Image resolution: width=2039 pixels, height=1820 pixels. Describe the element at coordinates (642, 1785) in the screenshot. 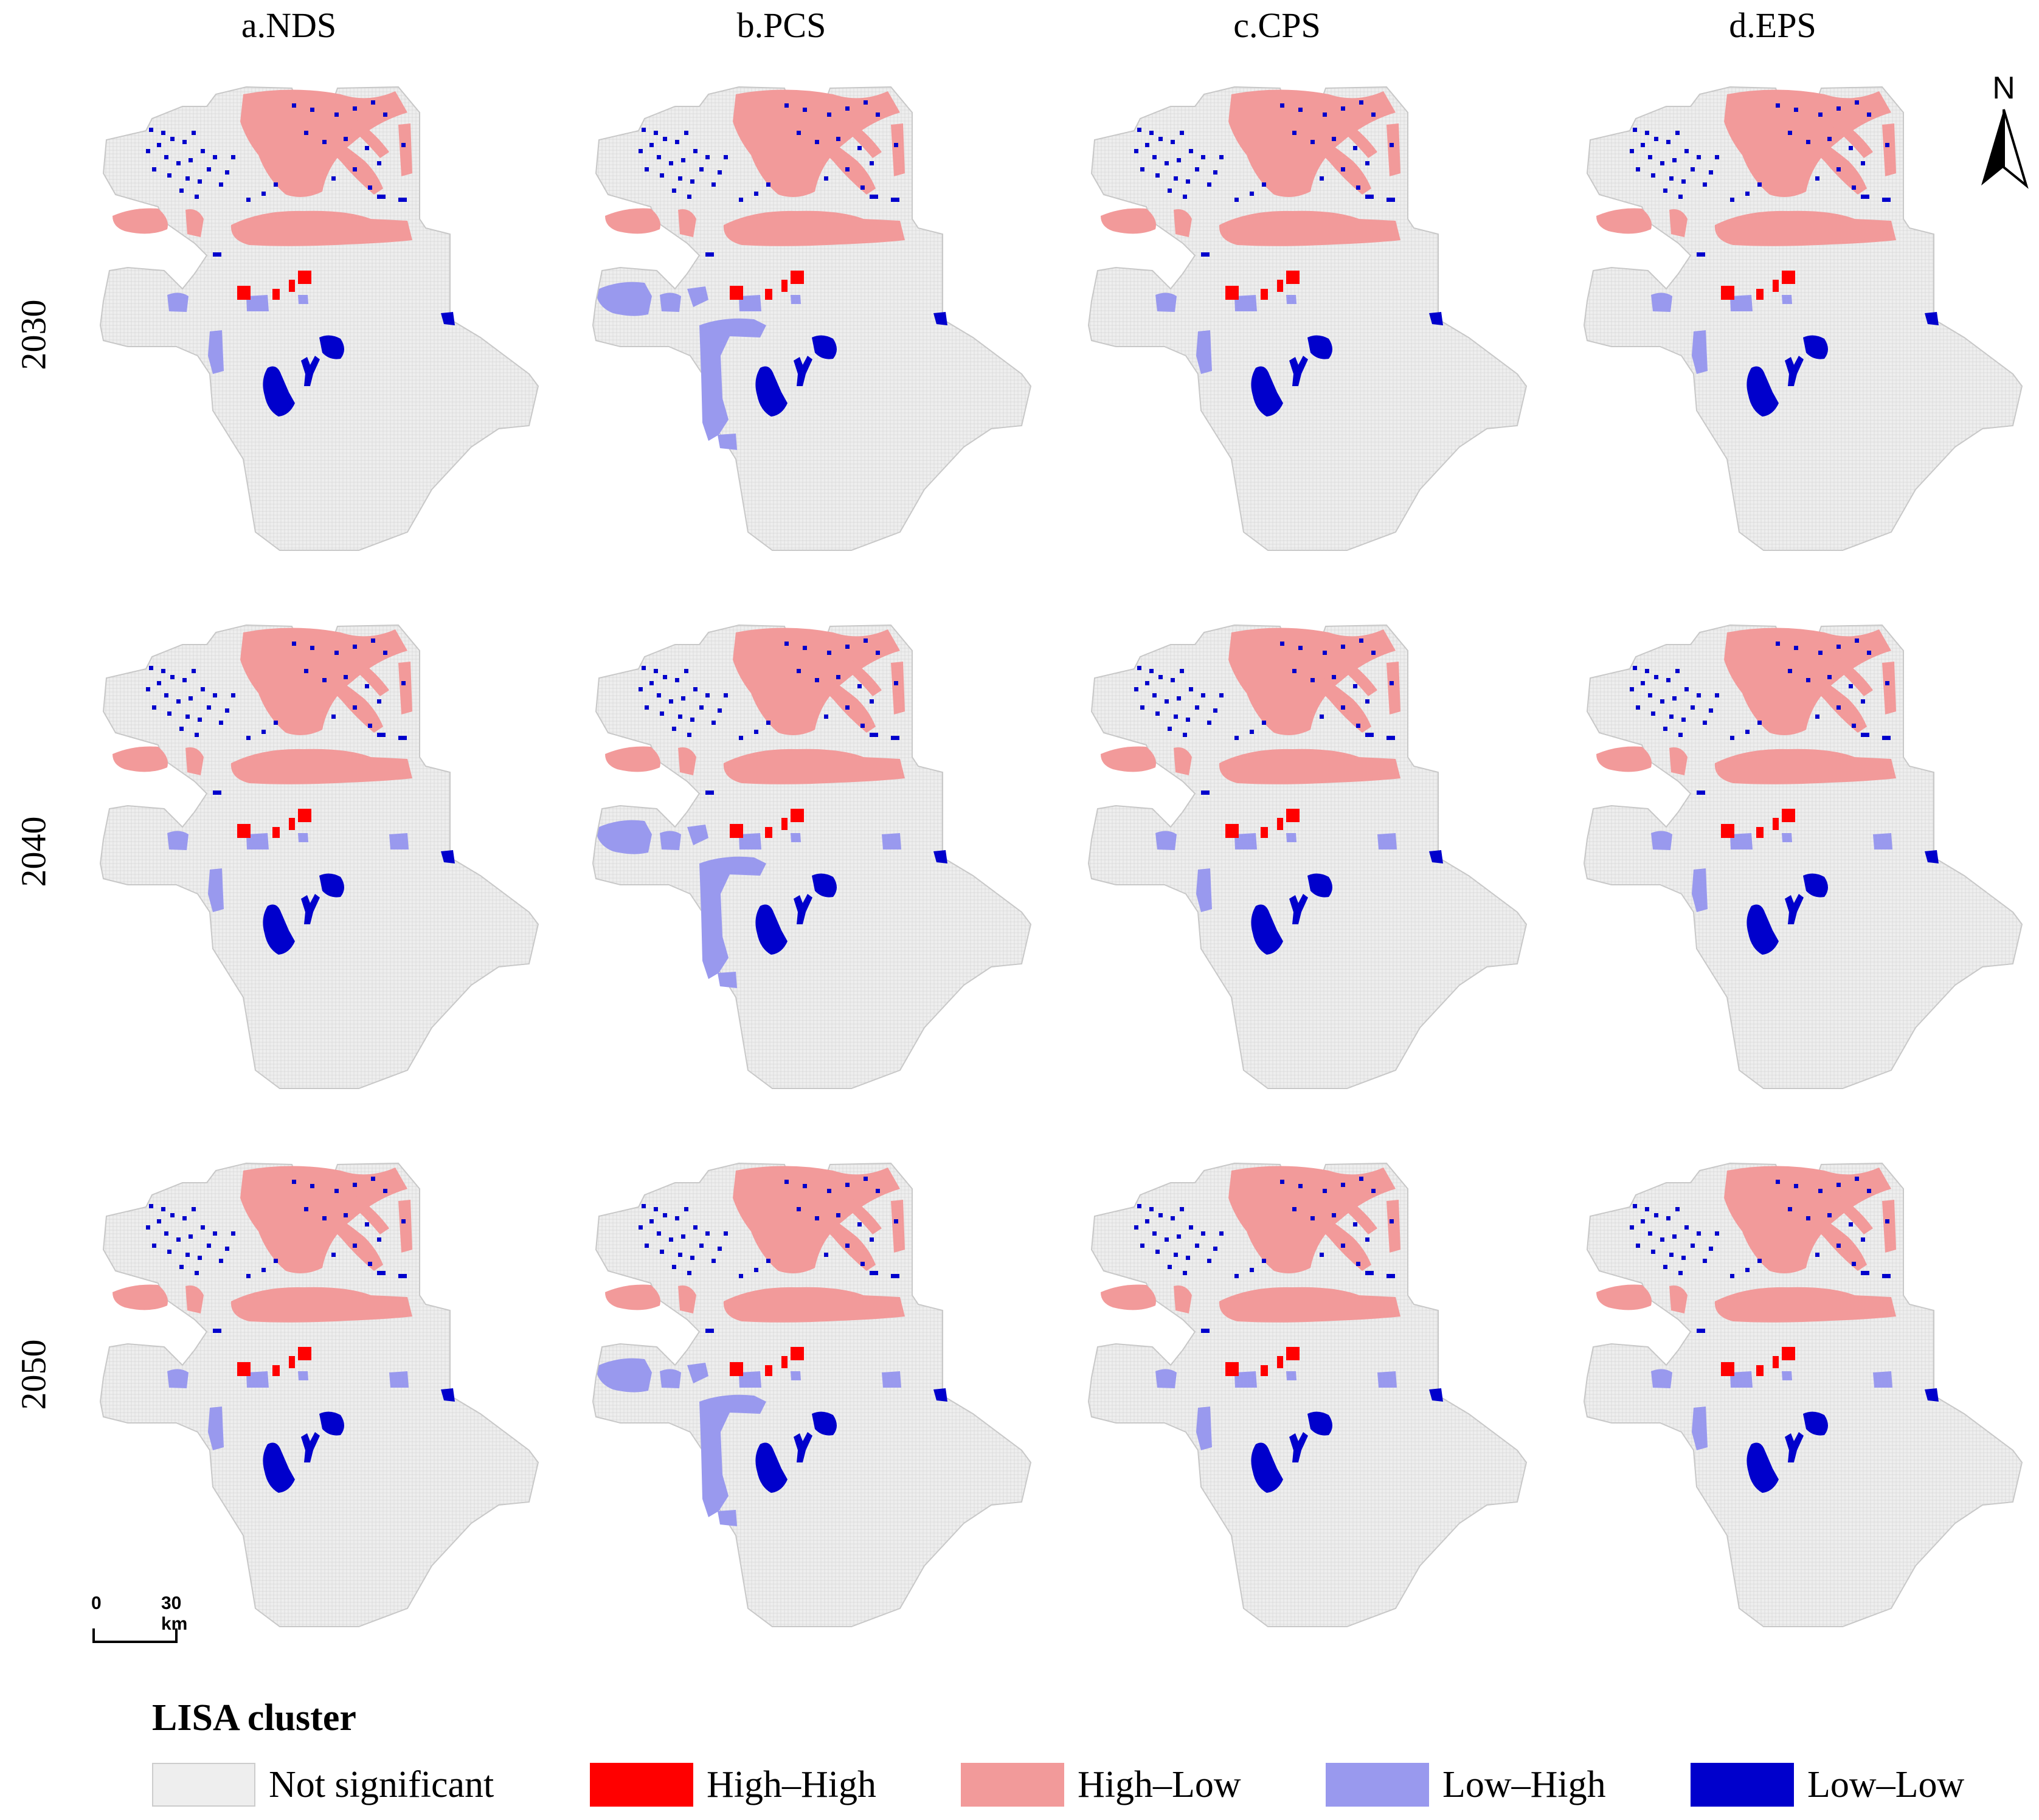

I see `legend-swatch-high-high` at that location.